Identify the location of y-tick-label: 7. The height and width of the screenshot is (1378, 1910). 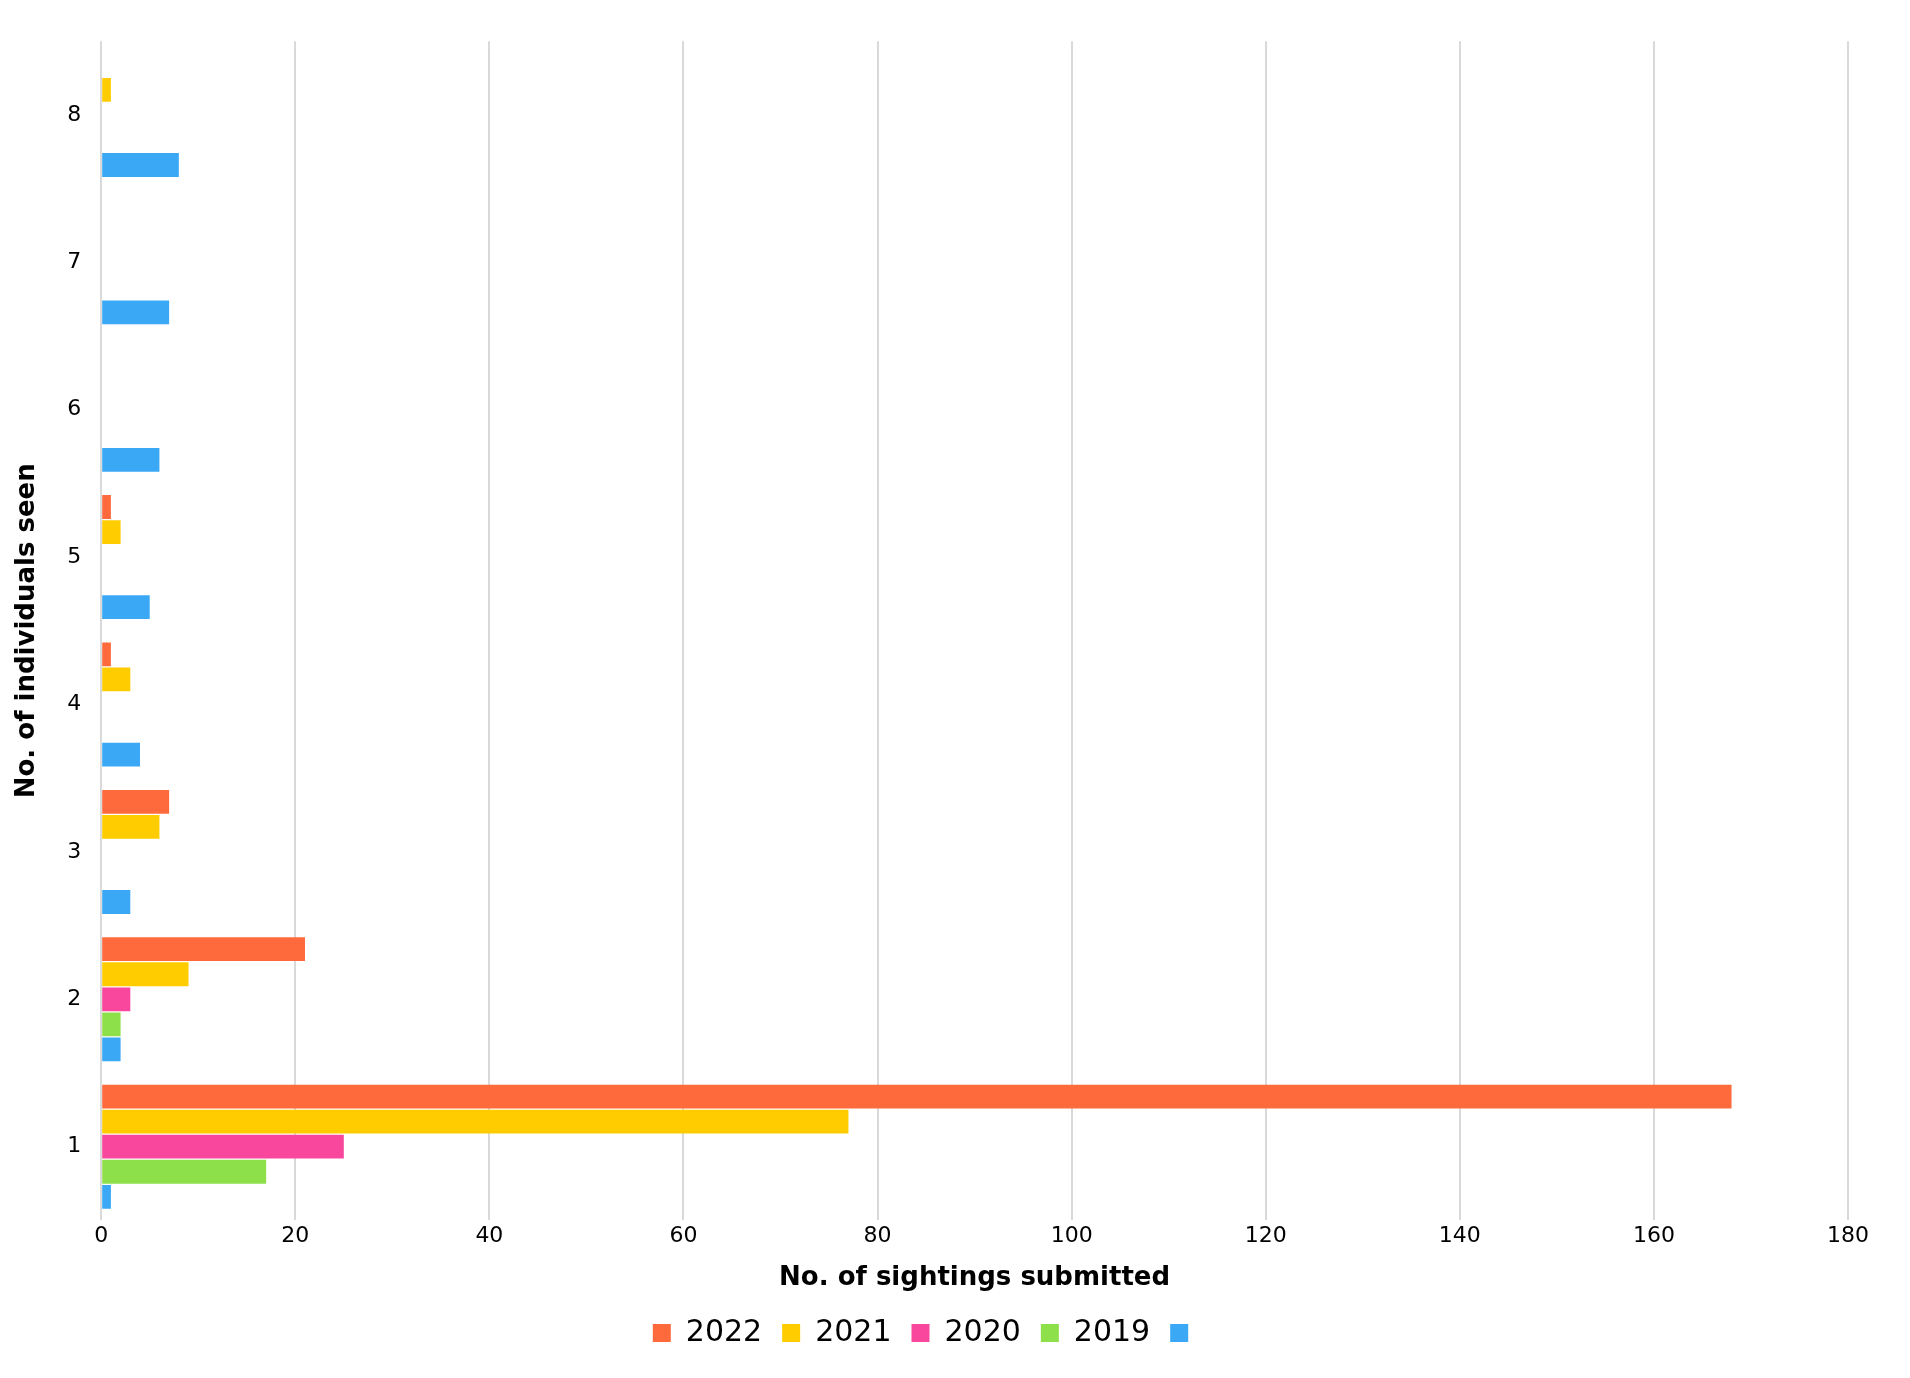
(74, 261).